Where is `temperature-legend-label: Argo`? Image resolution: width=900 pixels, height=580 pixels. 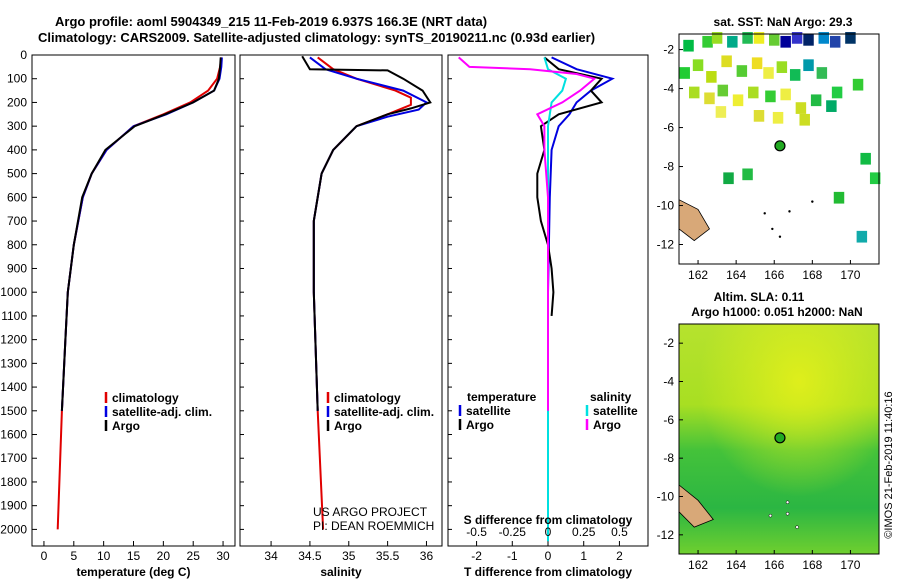
temperature-legend-label: Argo is located at coordinates (126, 426).